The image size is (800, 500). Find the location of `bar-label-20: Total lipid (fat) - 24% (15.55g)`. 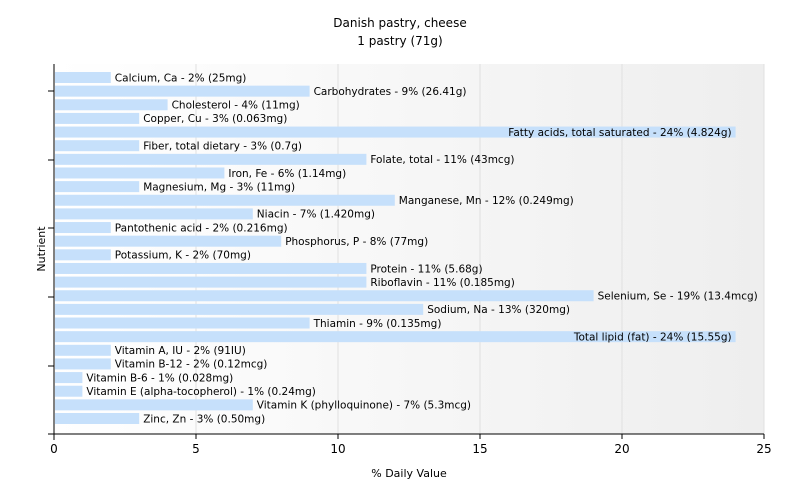

bar-label-20: Total lipid (fat) - 24% (15.55g) is located at coordinates (652, 337).